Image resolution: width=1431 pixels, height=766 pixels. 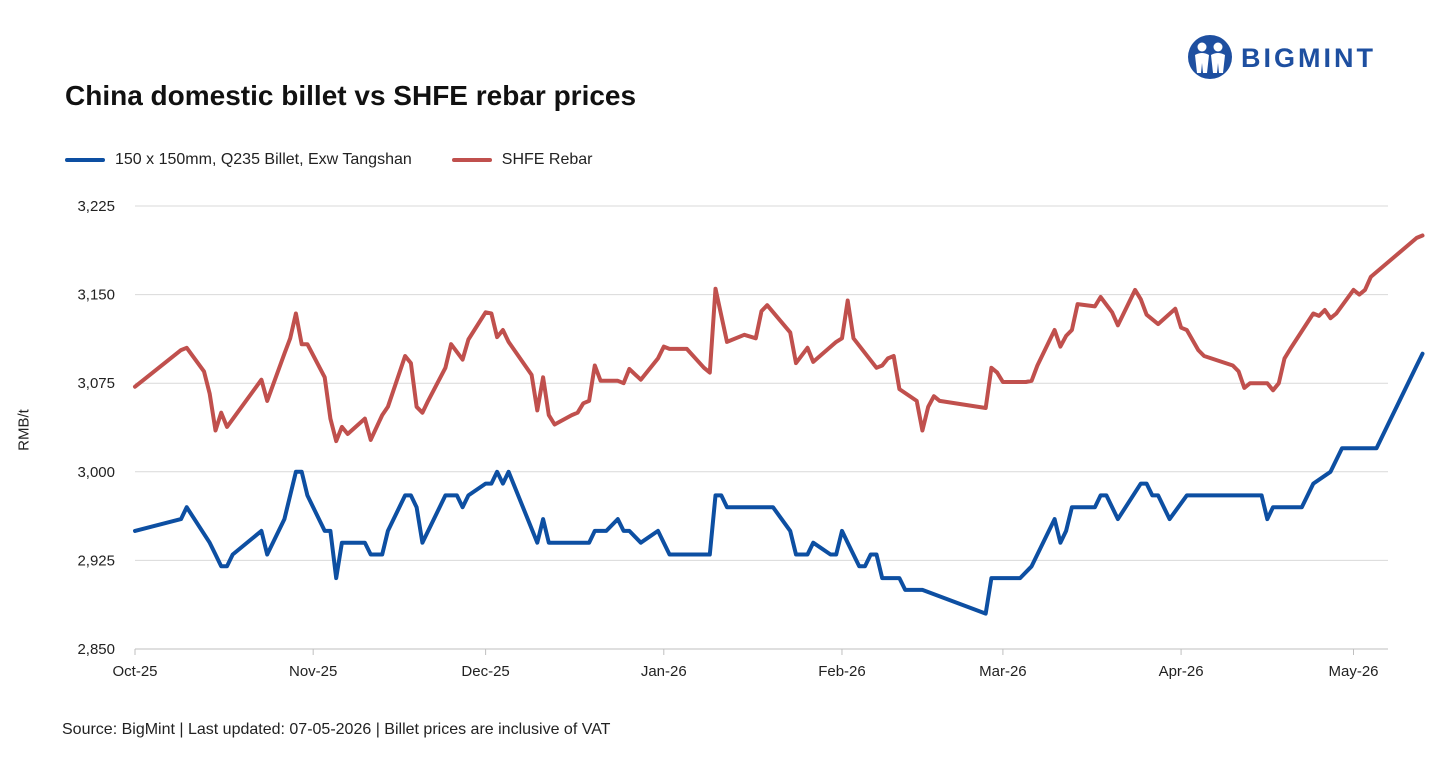 What do you see at coordinates (96, 295) in the screenshot?
I see `y-tick-label: 3,150` at bounding box center [96, 295].